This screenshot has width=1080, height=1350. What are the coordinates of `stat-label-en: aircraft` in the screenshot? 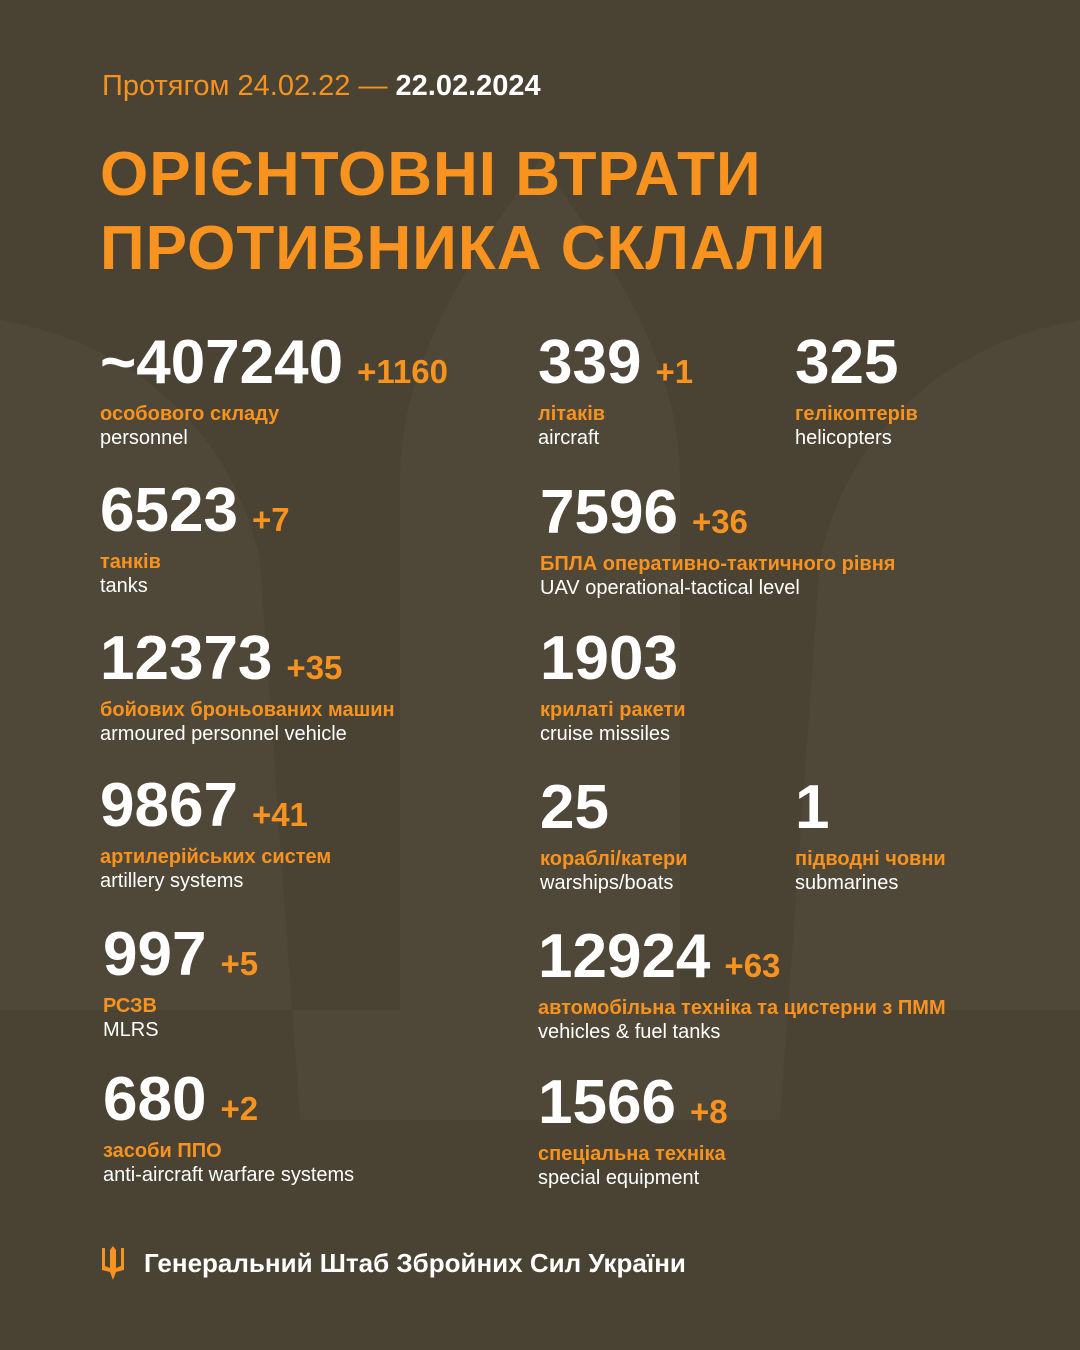 It's located at (569, 438).